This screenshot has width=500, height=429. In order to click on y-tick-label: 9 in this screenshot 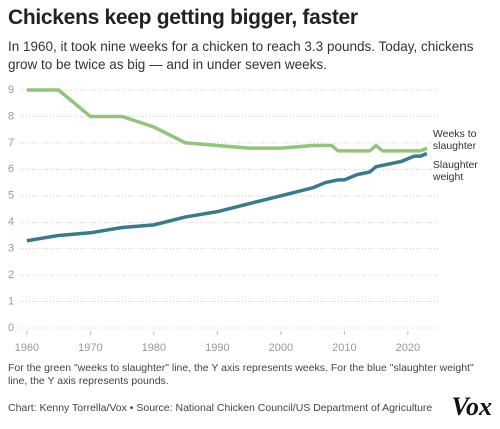, I will do `click(11, 90)`.